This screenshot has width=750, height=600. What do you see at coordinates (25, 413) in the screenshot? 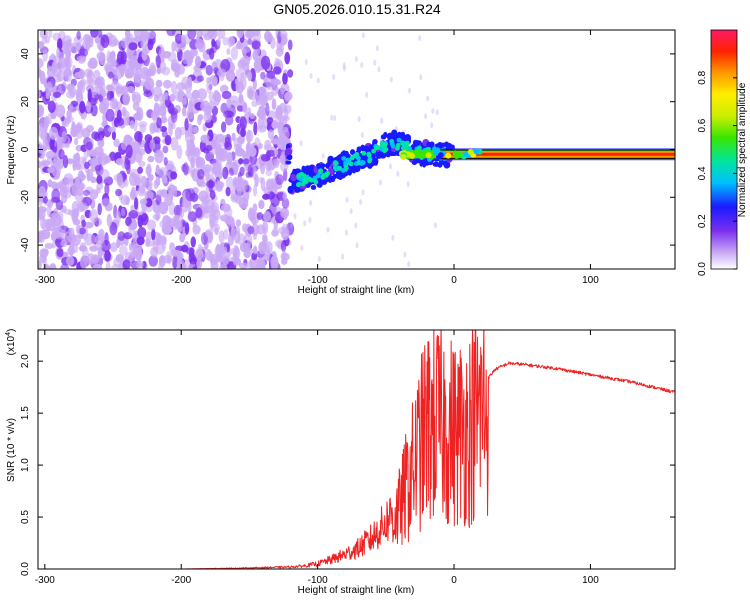
I see `snr-y-tick-label: 1.5` at bounding box center [25, 413].